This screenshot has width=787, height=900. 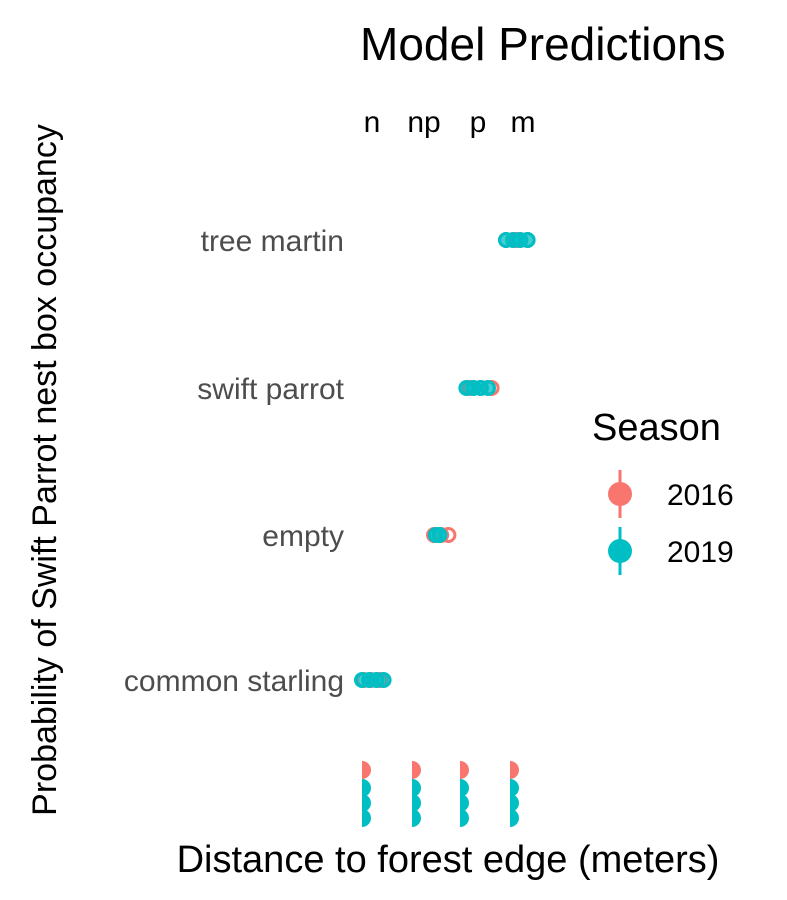 I want to click on top-strip-label-3: m, so click(x=523, y=122).